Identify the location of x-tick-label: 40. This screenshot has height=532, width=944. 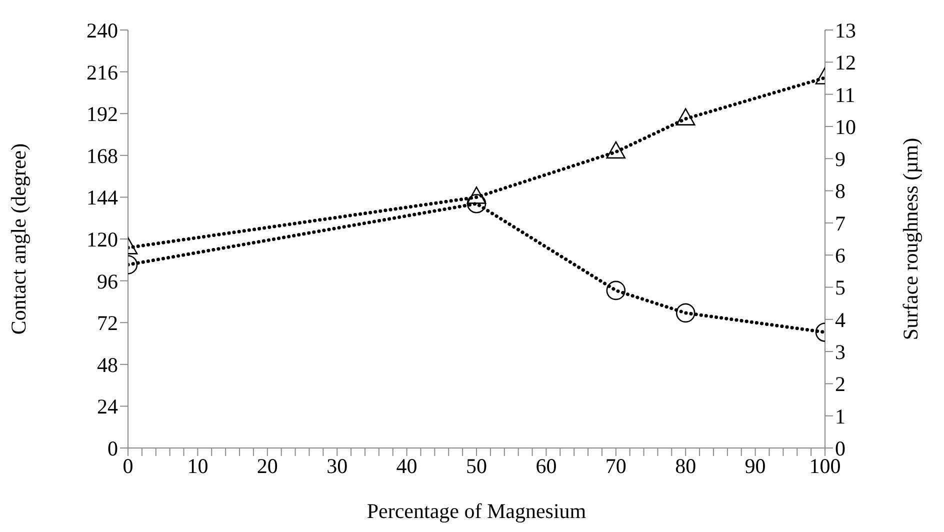
(407, 466).